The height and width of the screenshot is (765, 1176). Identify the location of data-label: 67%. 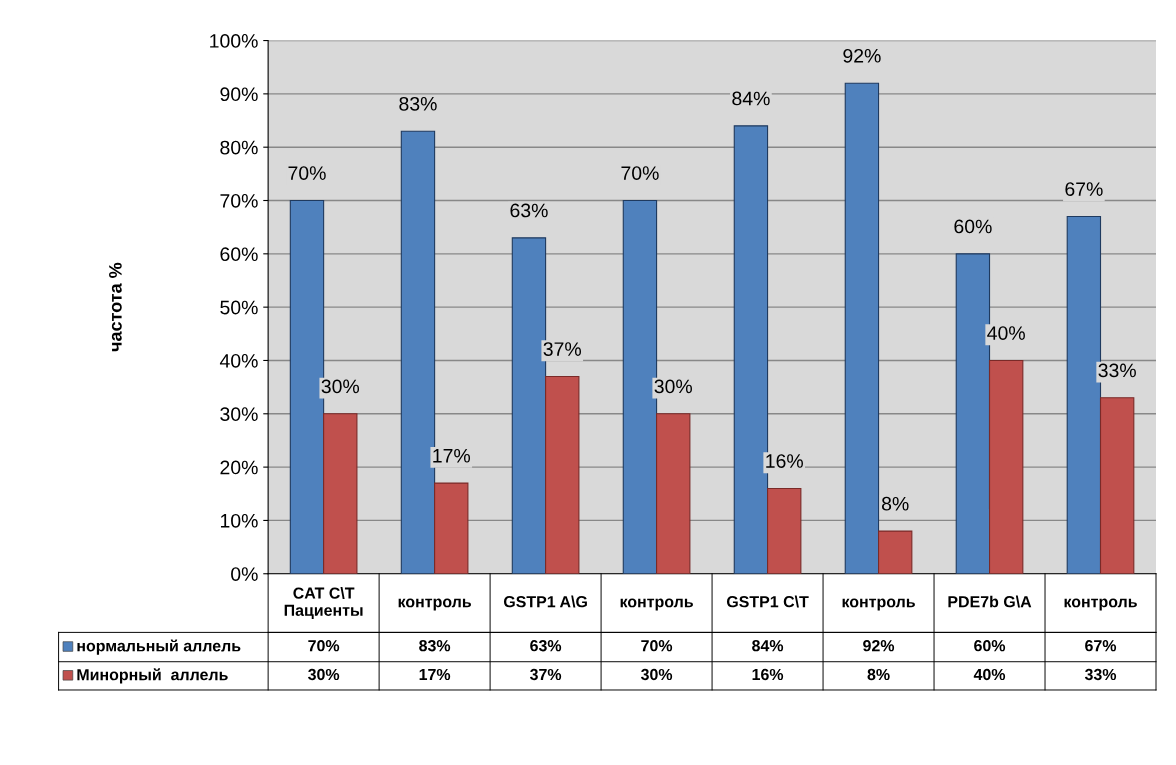
(1101, 646).